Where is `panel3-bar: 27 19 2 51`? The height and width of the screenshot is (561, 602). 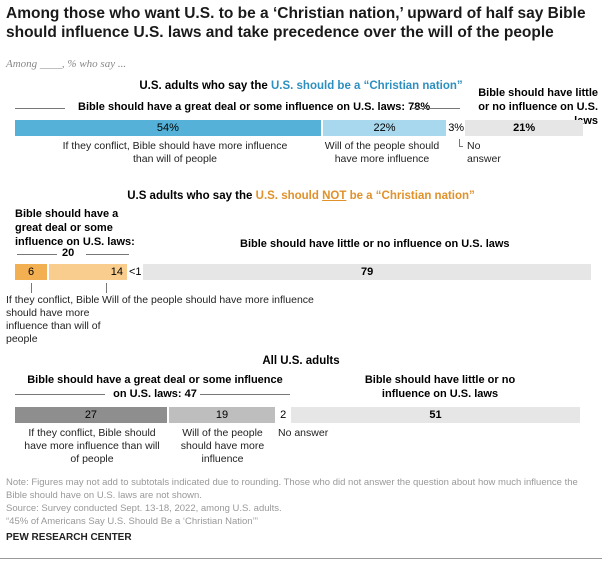
panel3-bar: 27 19 2 51 is located at coordinates (302, 415).